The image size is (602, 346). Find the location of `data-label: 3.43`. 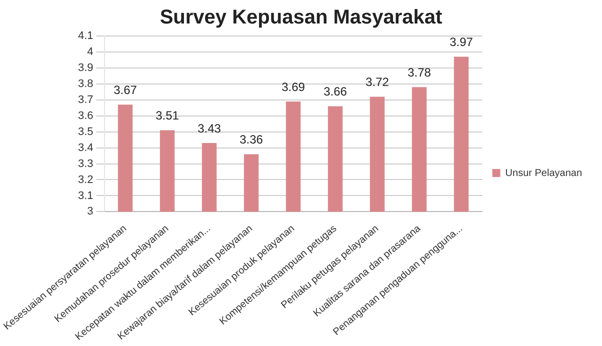

data-label: 3.43 is located at coordinates (210, 128).